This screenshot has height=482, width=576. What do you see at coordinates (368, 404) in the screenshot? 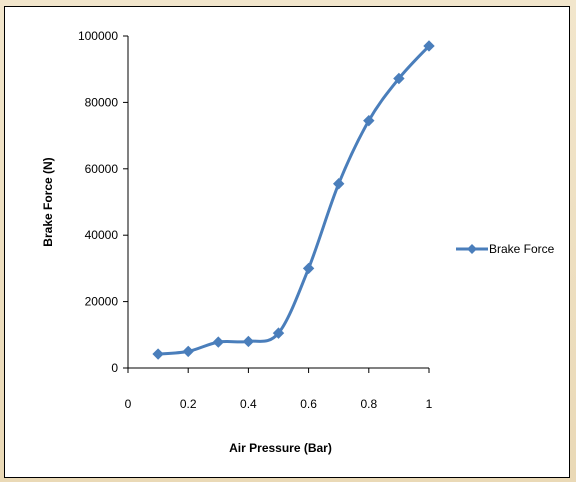
I see `x-tick-label: 0.8` at bounding box center [368, 404].